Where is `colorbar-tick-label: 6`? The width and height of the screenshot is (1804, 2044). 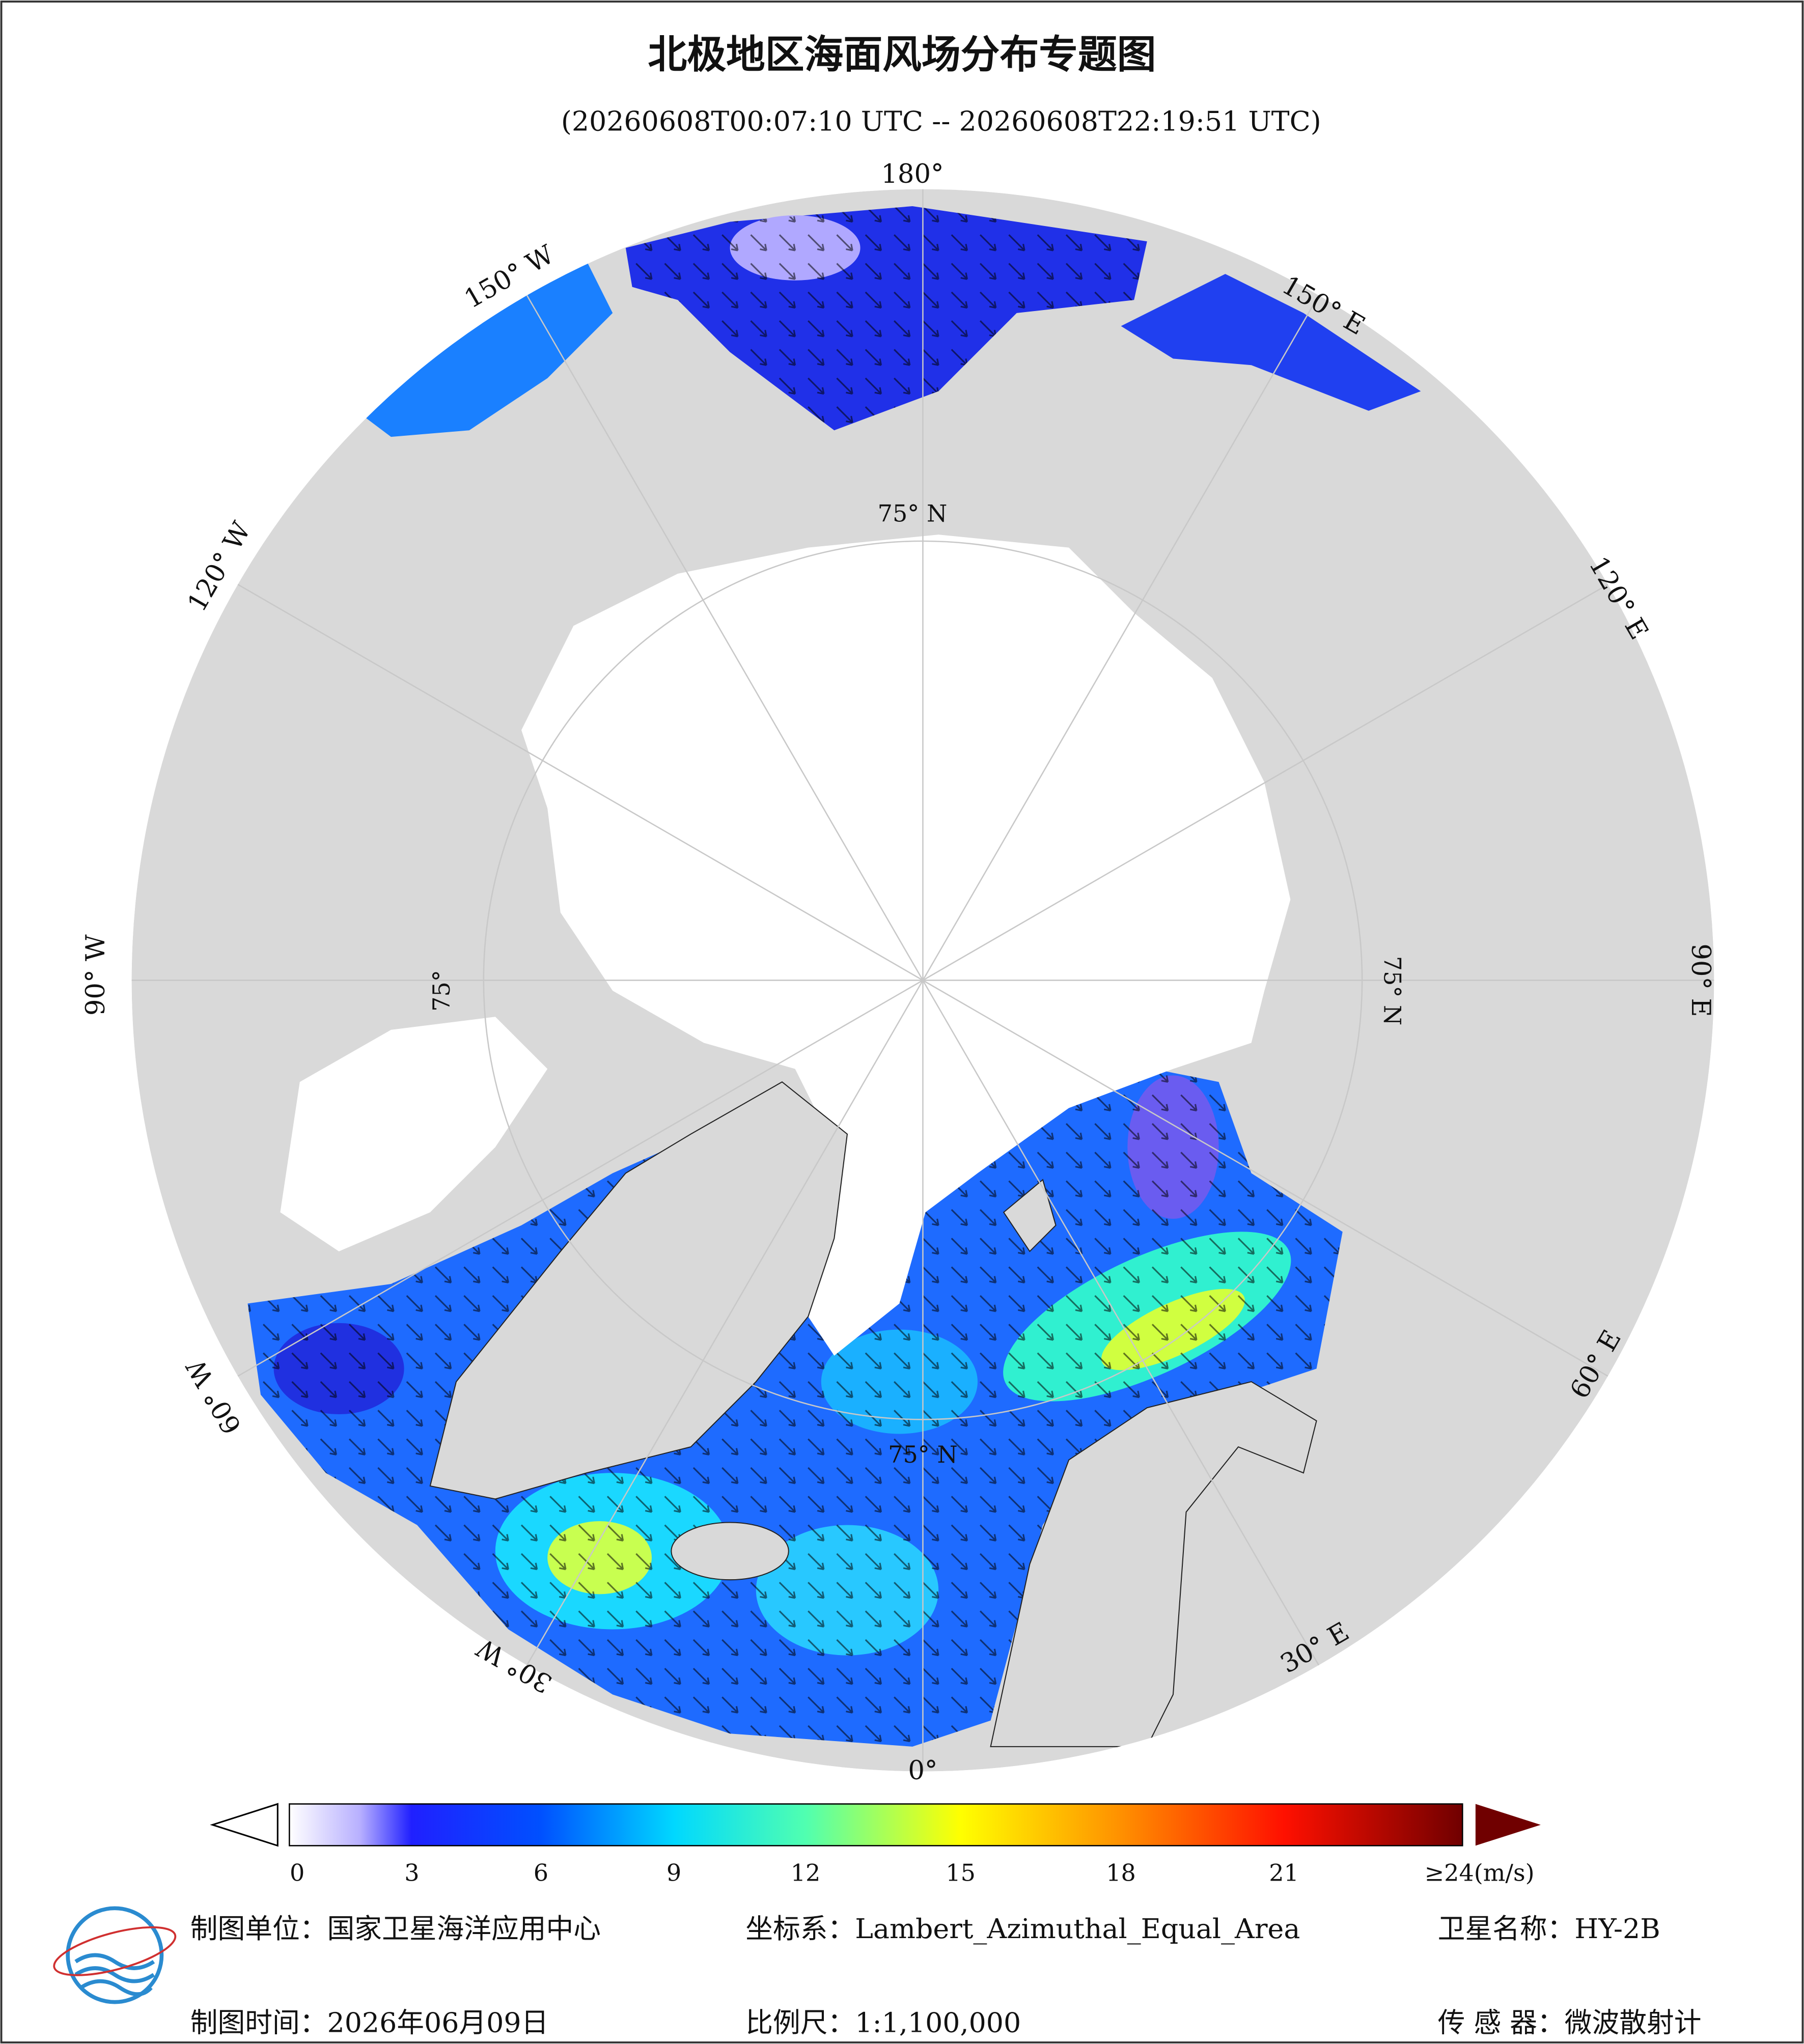 colorbar-tick-label: 6 is located at coordinates (541, 1873).